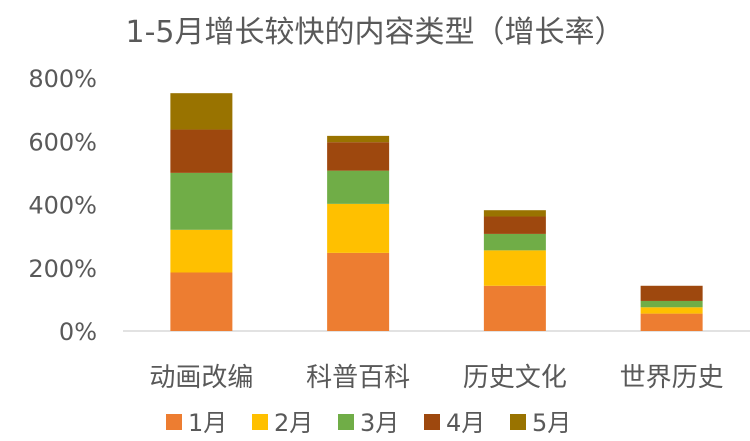  What do you see at coordinates (551, 423) in the screenshot?
I see `legend-label: 5月` at bounding box center [551, 423].